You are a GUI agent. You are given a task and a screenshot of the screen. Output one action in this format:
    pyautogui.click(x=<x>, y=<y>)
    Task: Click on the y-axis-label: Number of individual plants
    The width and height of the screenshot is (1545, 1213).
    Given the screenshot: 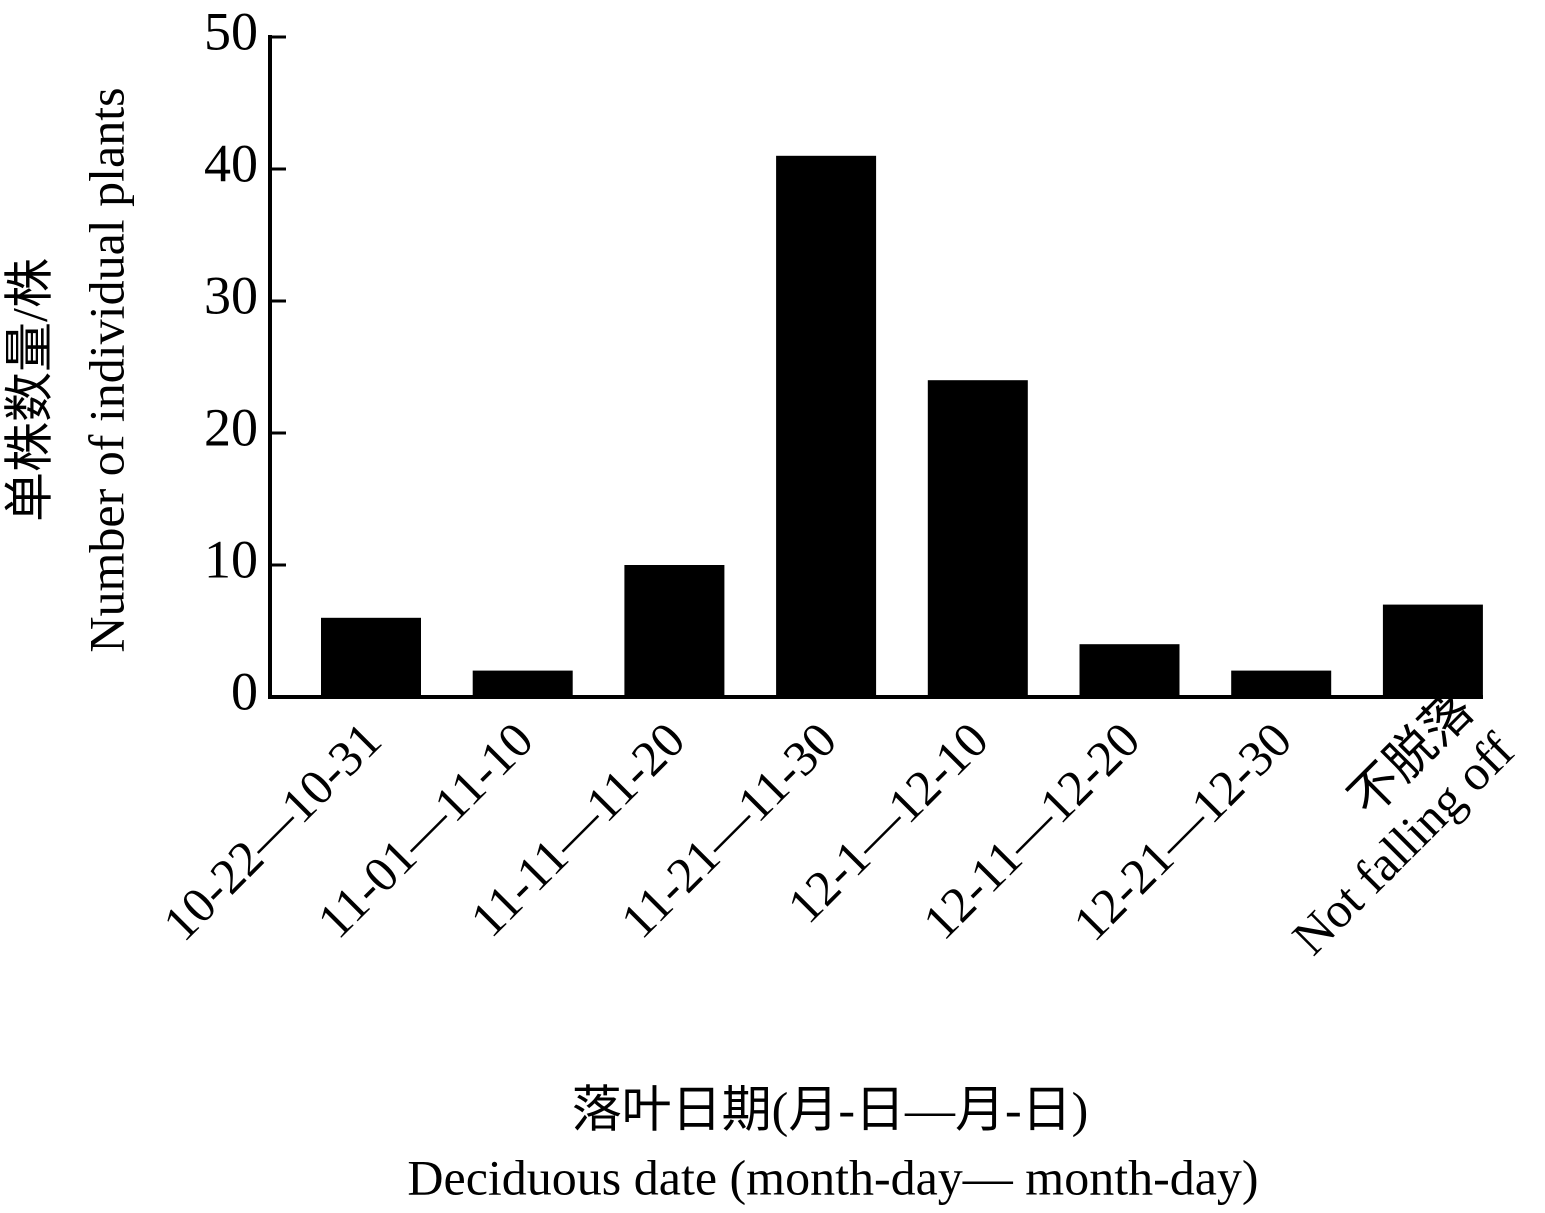 What is the action you would take?
    pyautogui.click(x=106, y=369)
    